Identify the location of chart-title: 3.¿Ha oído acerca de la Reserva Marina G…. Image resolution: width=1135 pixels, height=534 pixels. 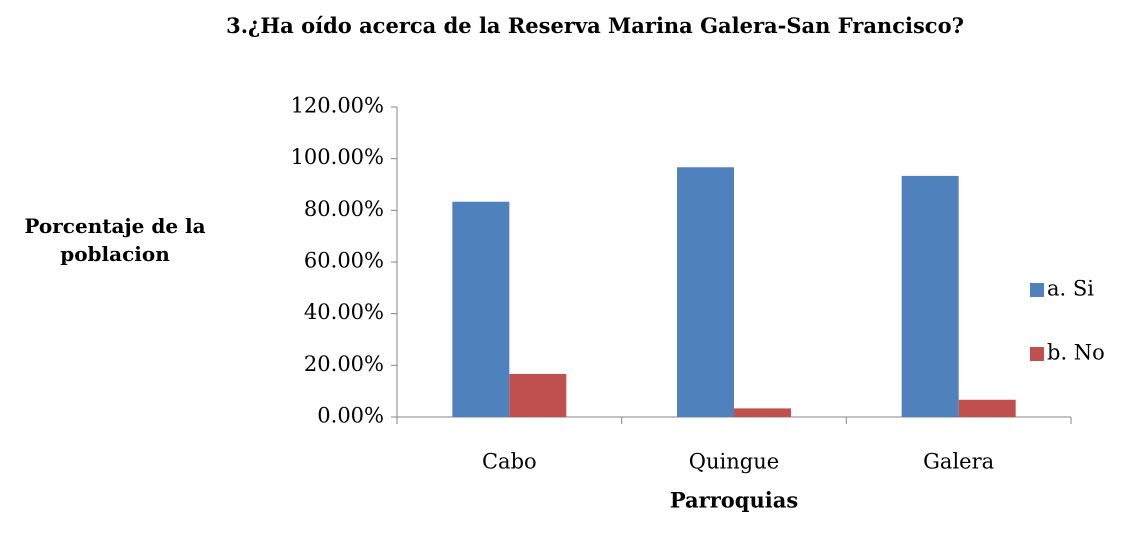
(595, 25).